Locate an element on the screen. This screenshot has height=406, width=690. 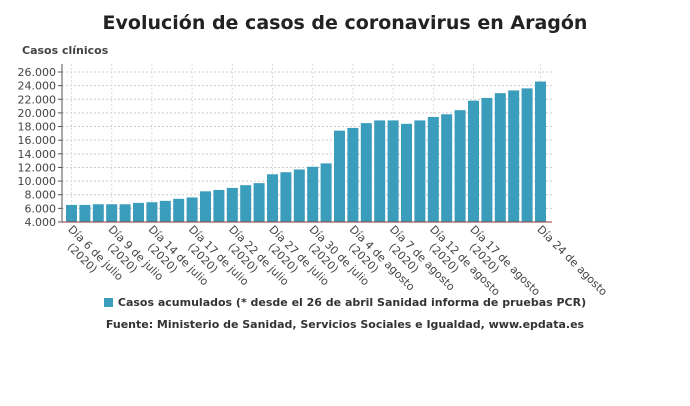
x-tick-label: Día 24 de agosto is located at coordinates (572, 261).